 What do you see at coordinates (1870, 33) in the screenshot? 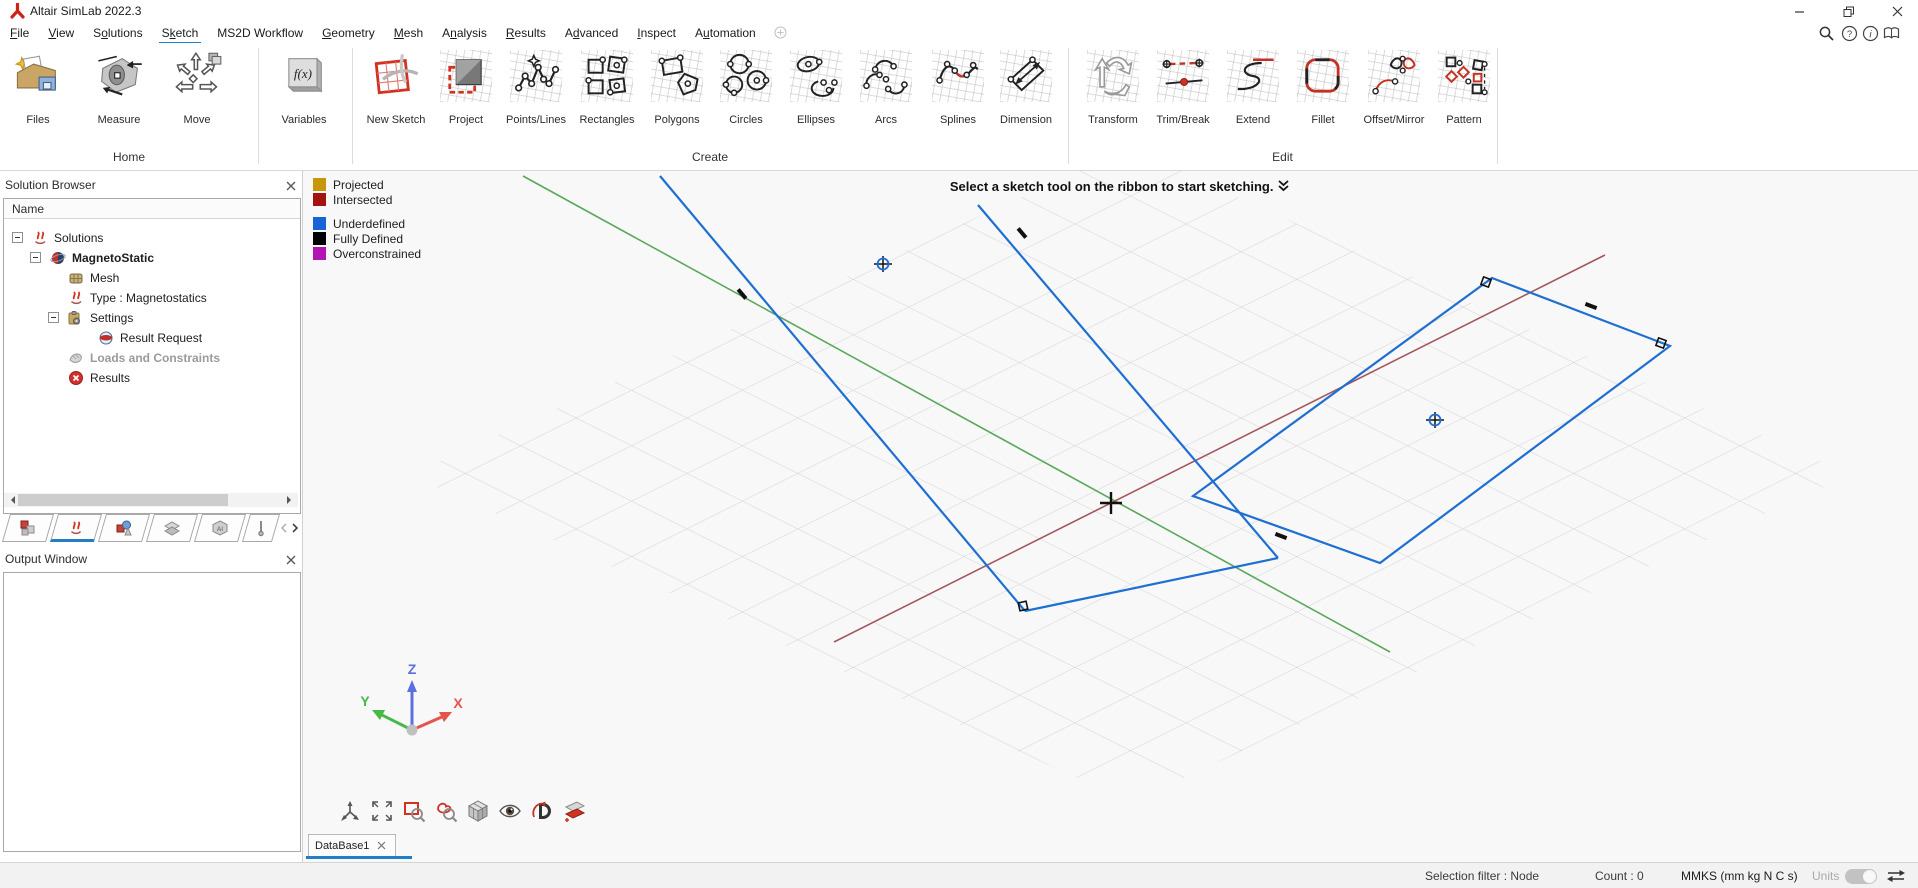
I see `info-icon: i` at bounding box center [1870, 33].